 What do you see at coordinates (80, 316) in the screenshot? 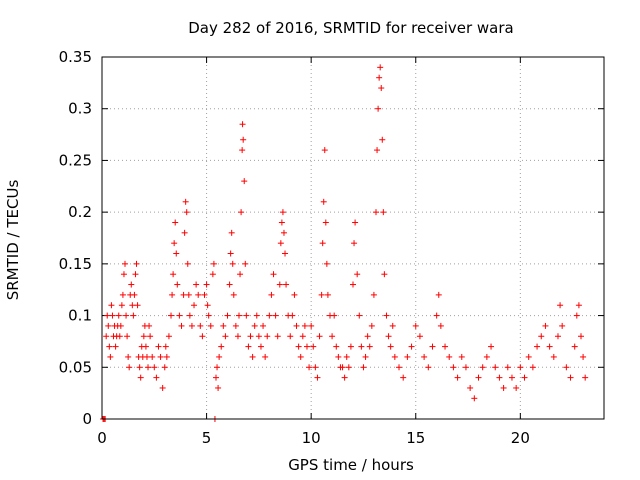
I see `y-tick-label: 0.1` at bounding box center [80, 316].